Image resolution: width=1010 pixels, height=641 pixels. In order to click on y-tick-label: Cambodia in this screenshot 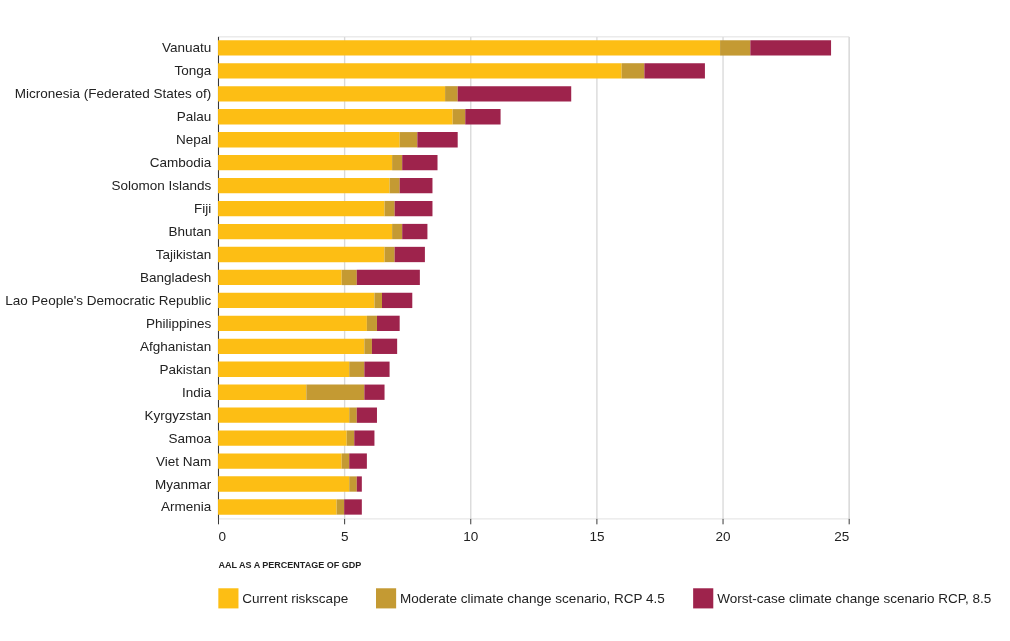, I will do `click(180, 163)`.